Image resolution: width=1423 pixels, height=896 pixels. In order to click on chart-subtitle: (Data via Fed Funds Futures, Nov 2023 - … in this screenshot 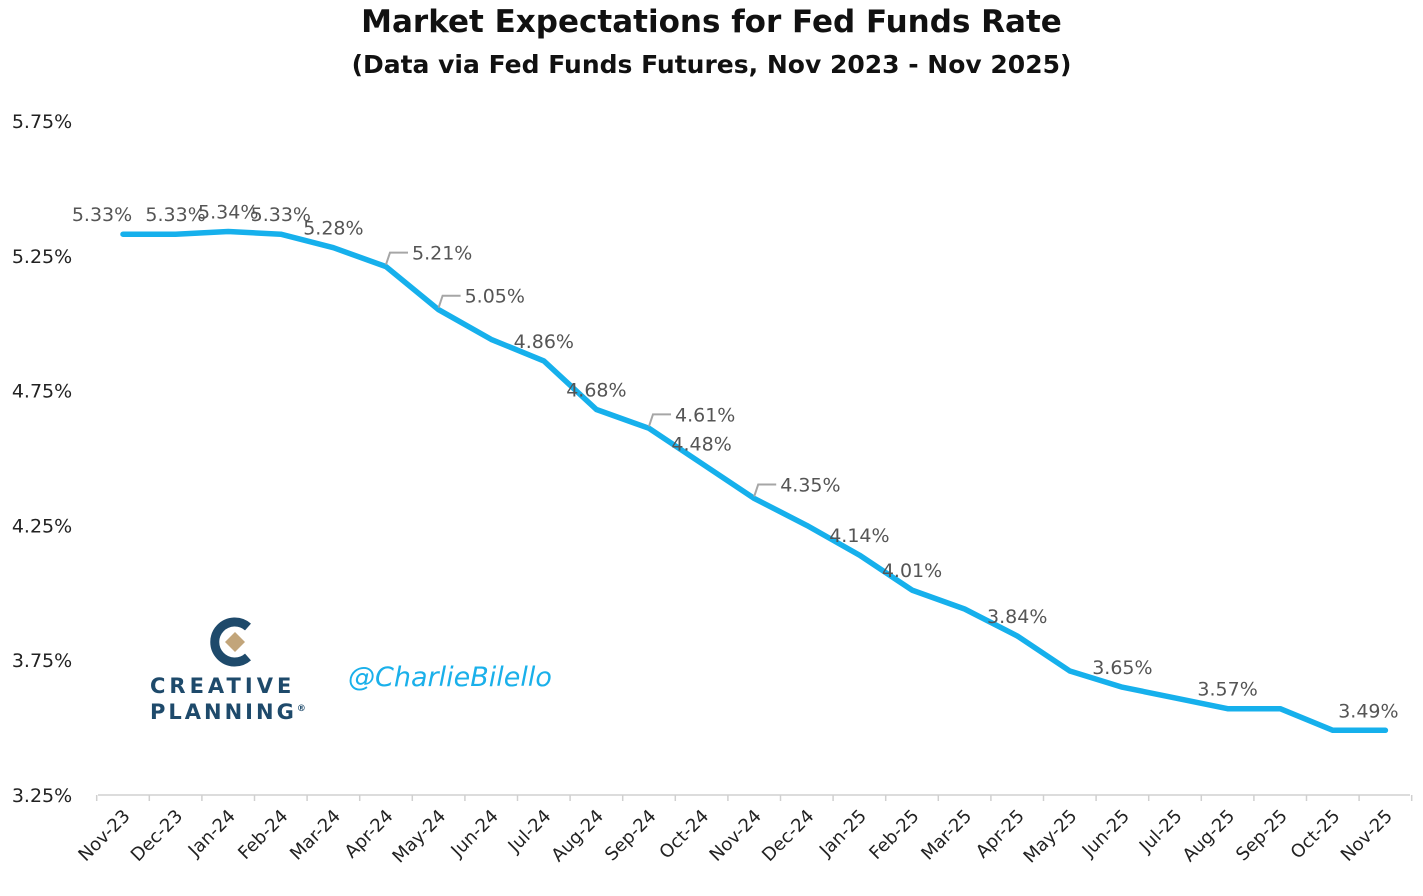, I will do `click(711, 64)`.